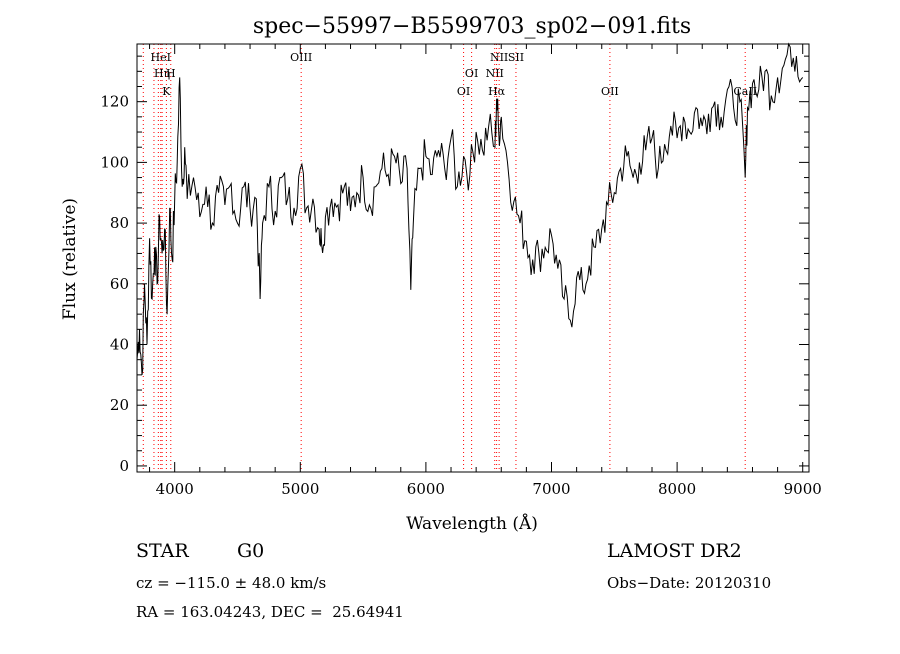 The height and width of the screenshot is (654, 900). What do you see at coordinates (162, 551) in the screenshot?
I see `object-class: STAR` at bounding box center [162, 551].